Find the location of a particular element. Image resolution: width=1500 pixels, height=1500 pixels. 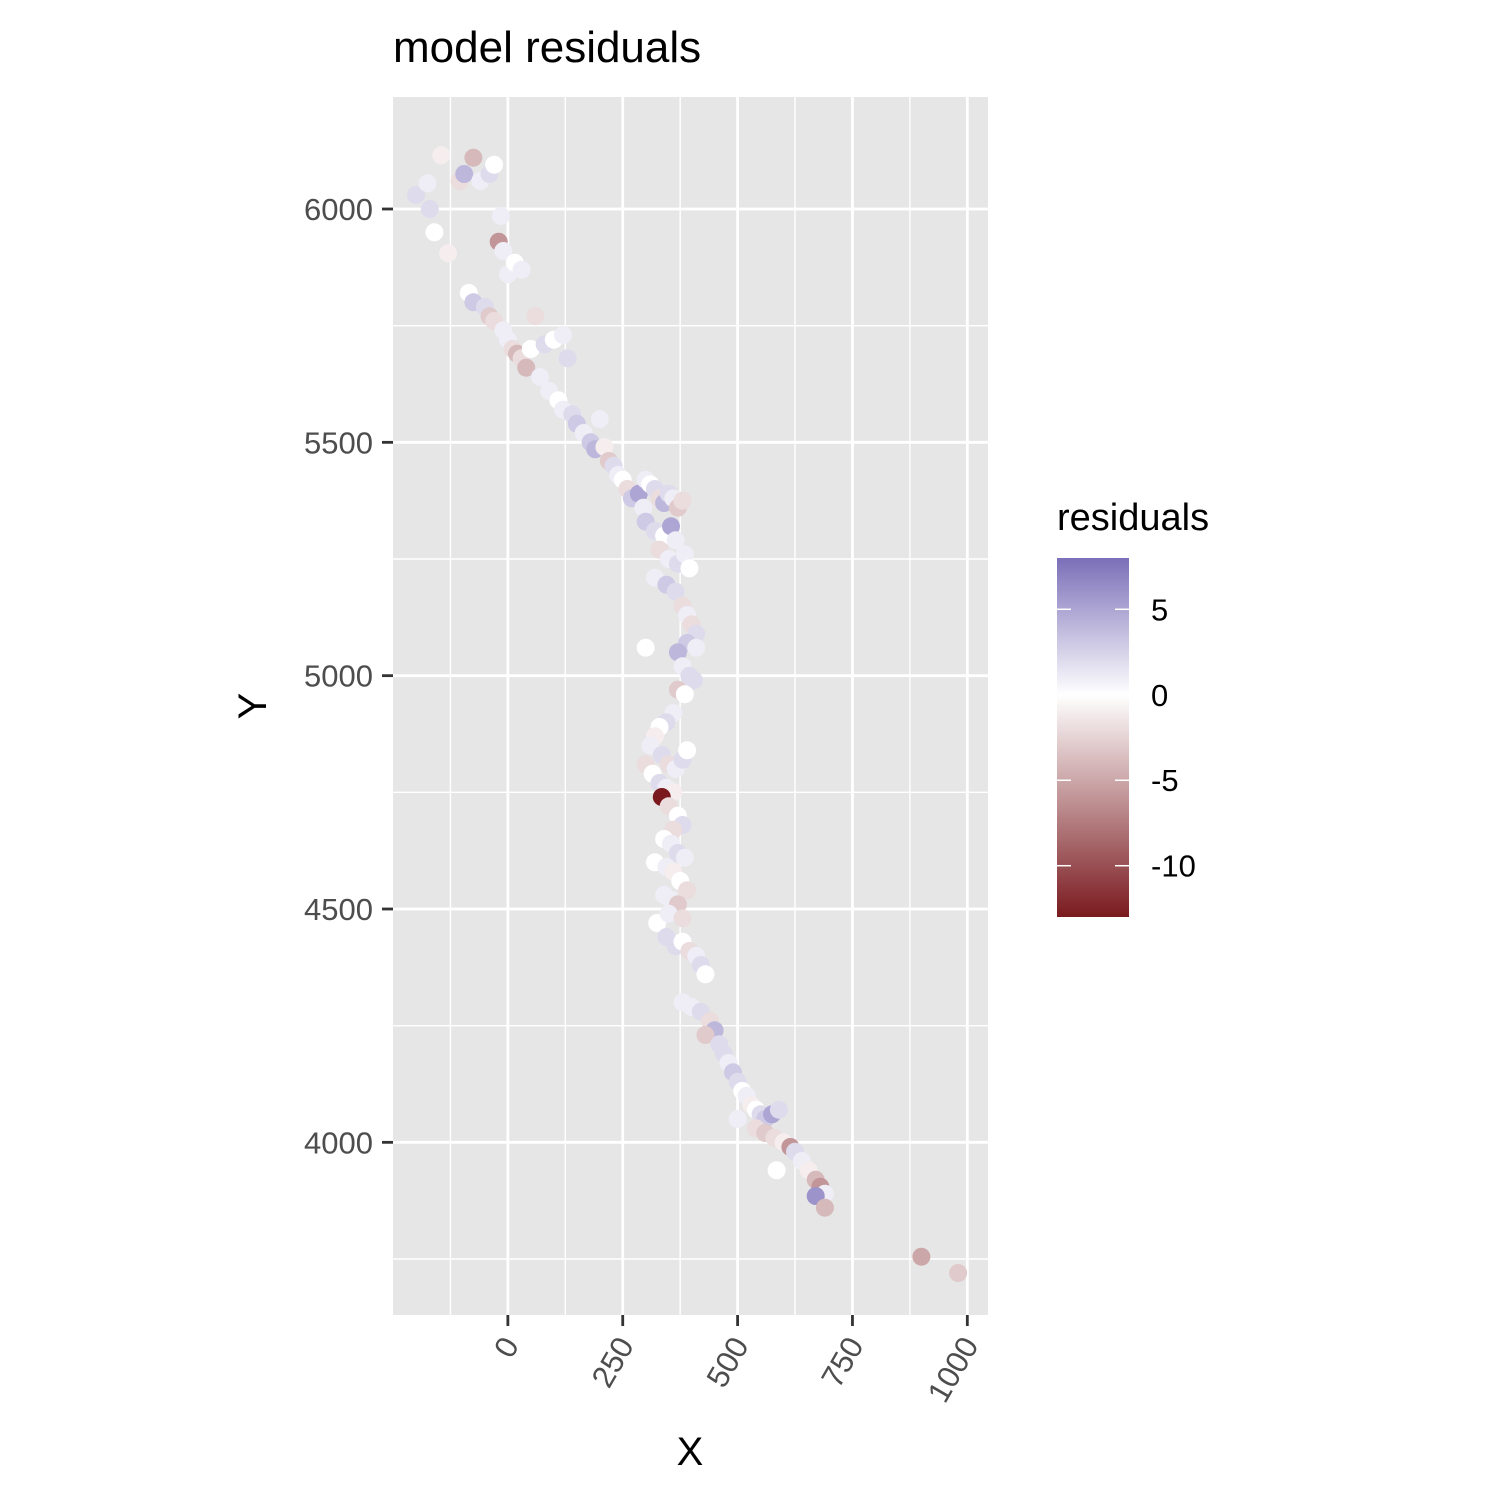

y-tick-label: 4000 is located at coordinates (338, 1142).